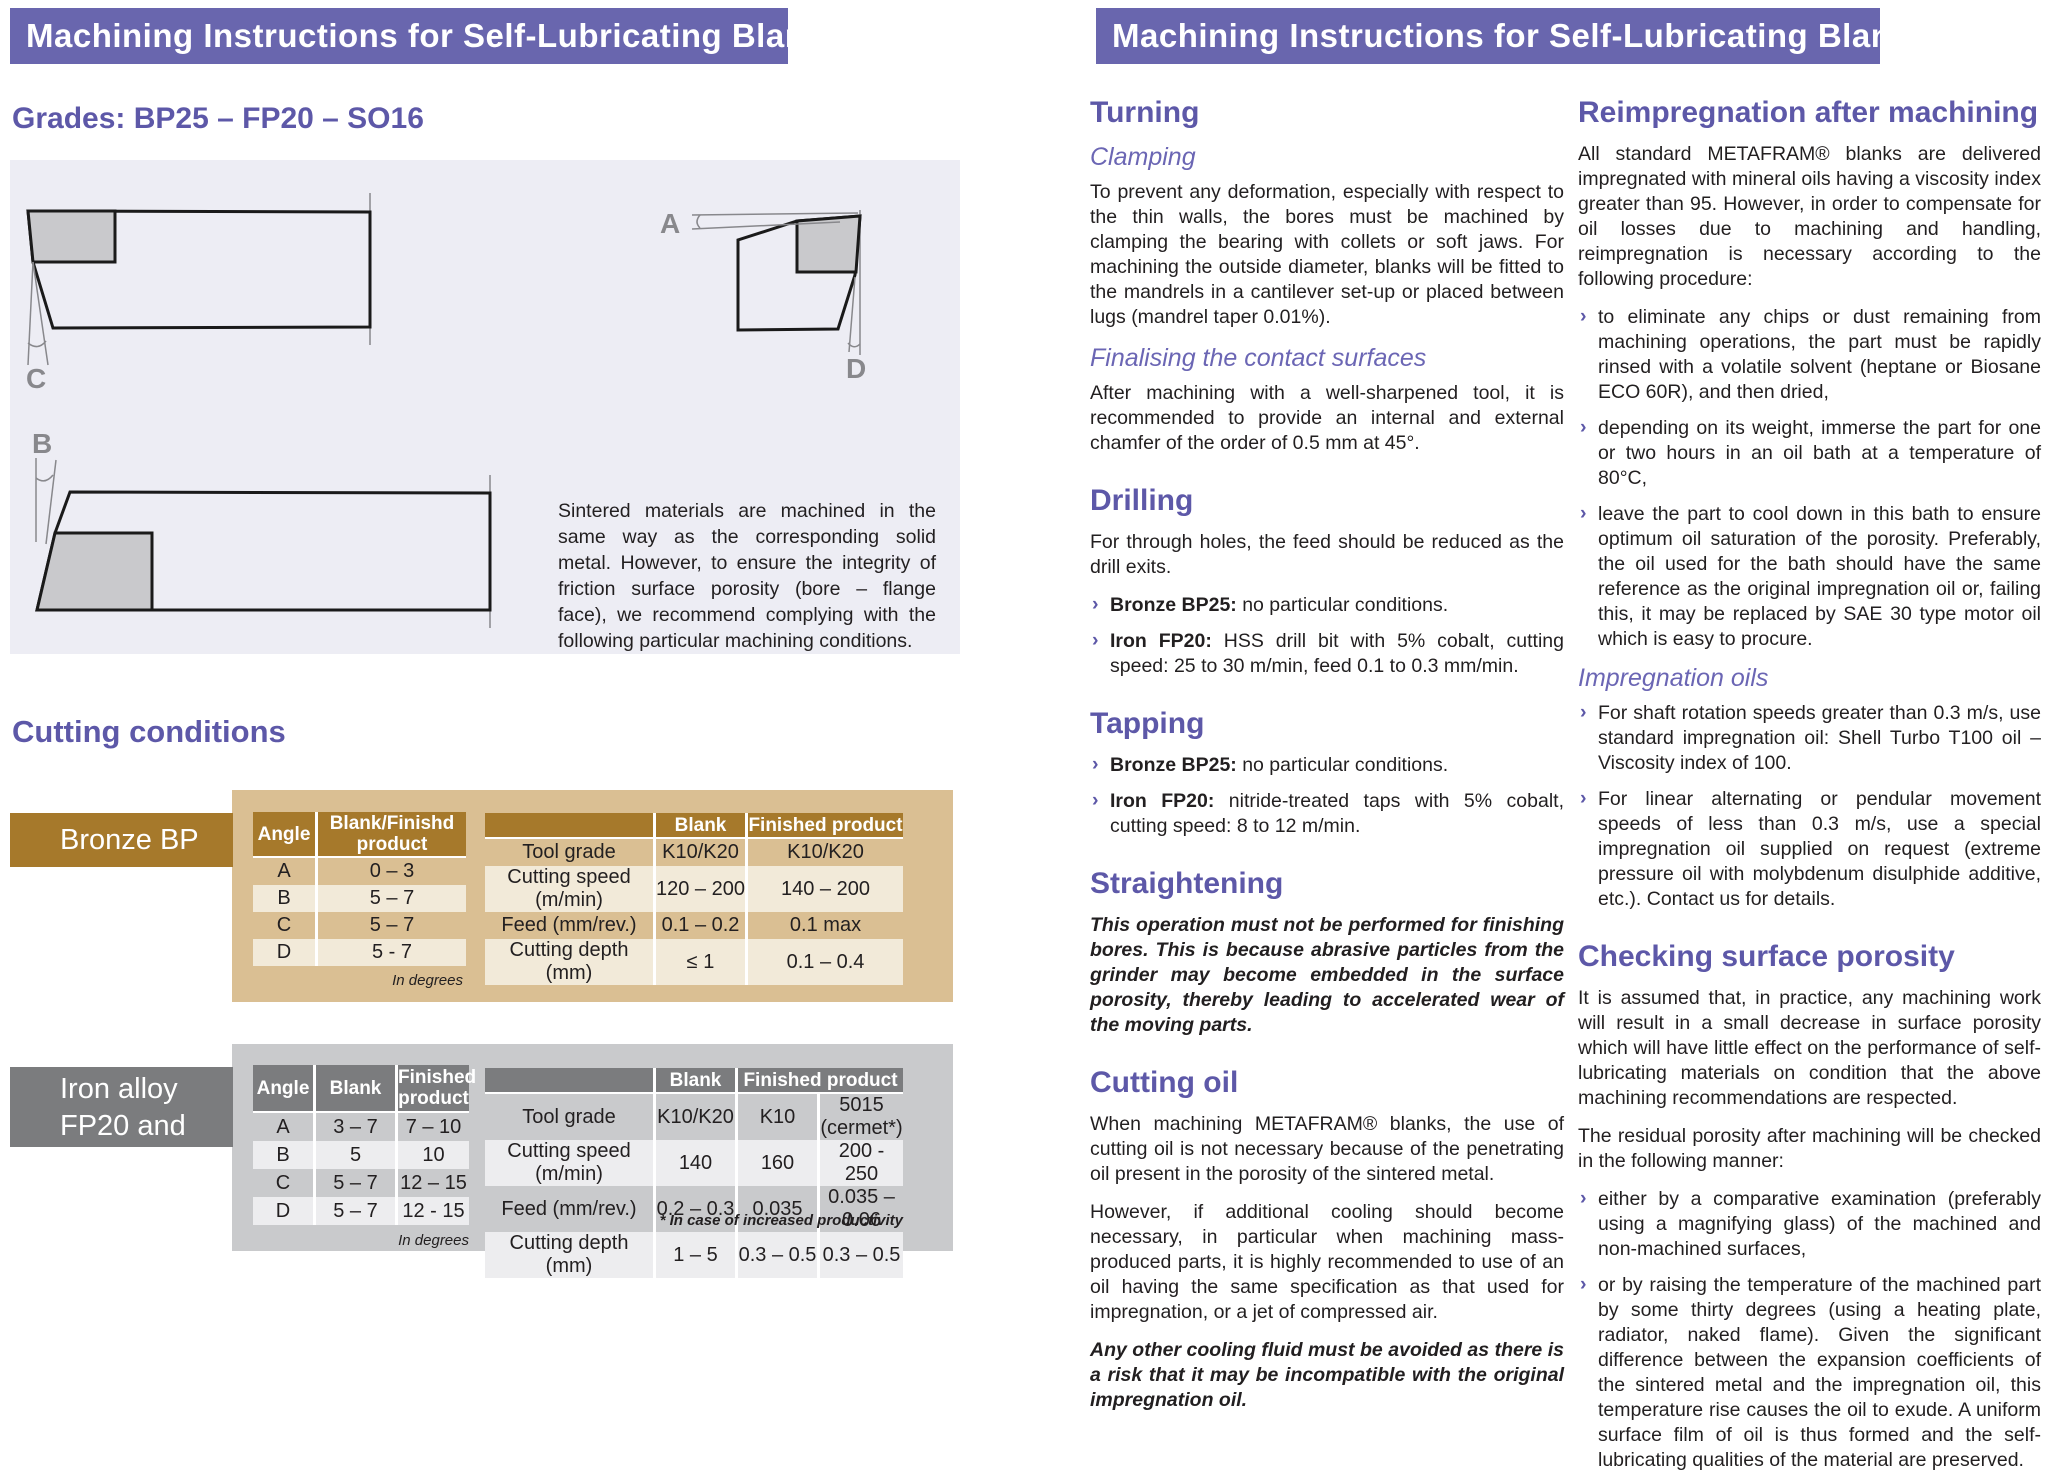  Describe the element at coordinates (123, 1144) in the screenshot. I see `iron-band-line2: FP20 and SO16` at that location.